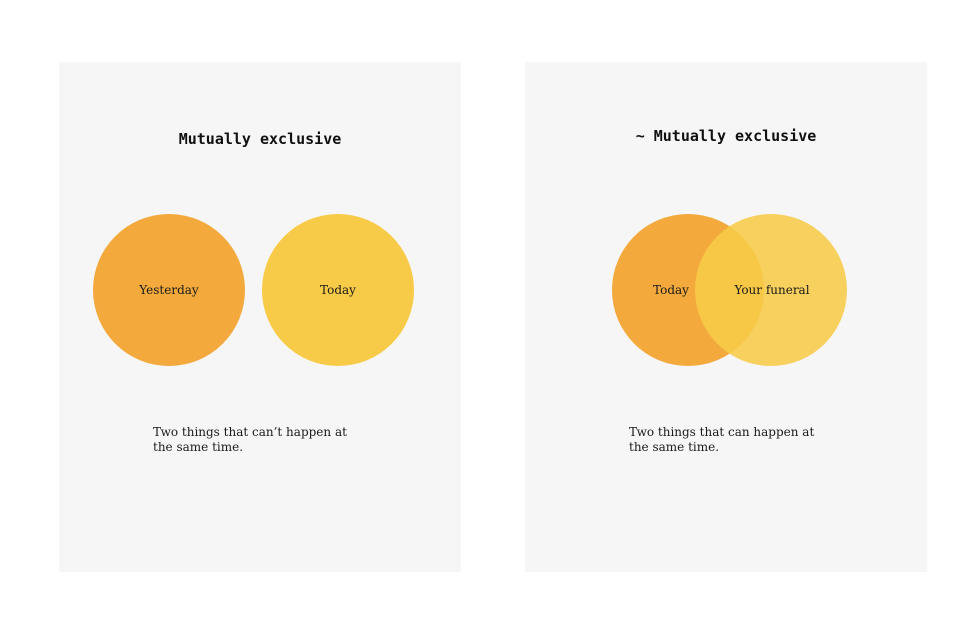 This screenshot has height=633, width=978. I want to click on panel-title: Mutually exclusive, so click(260, 139).